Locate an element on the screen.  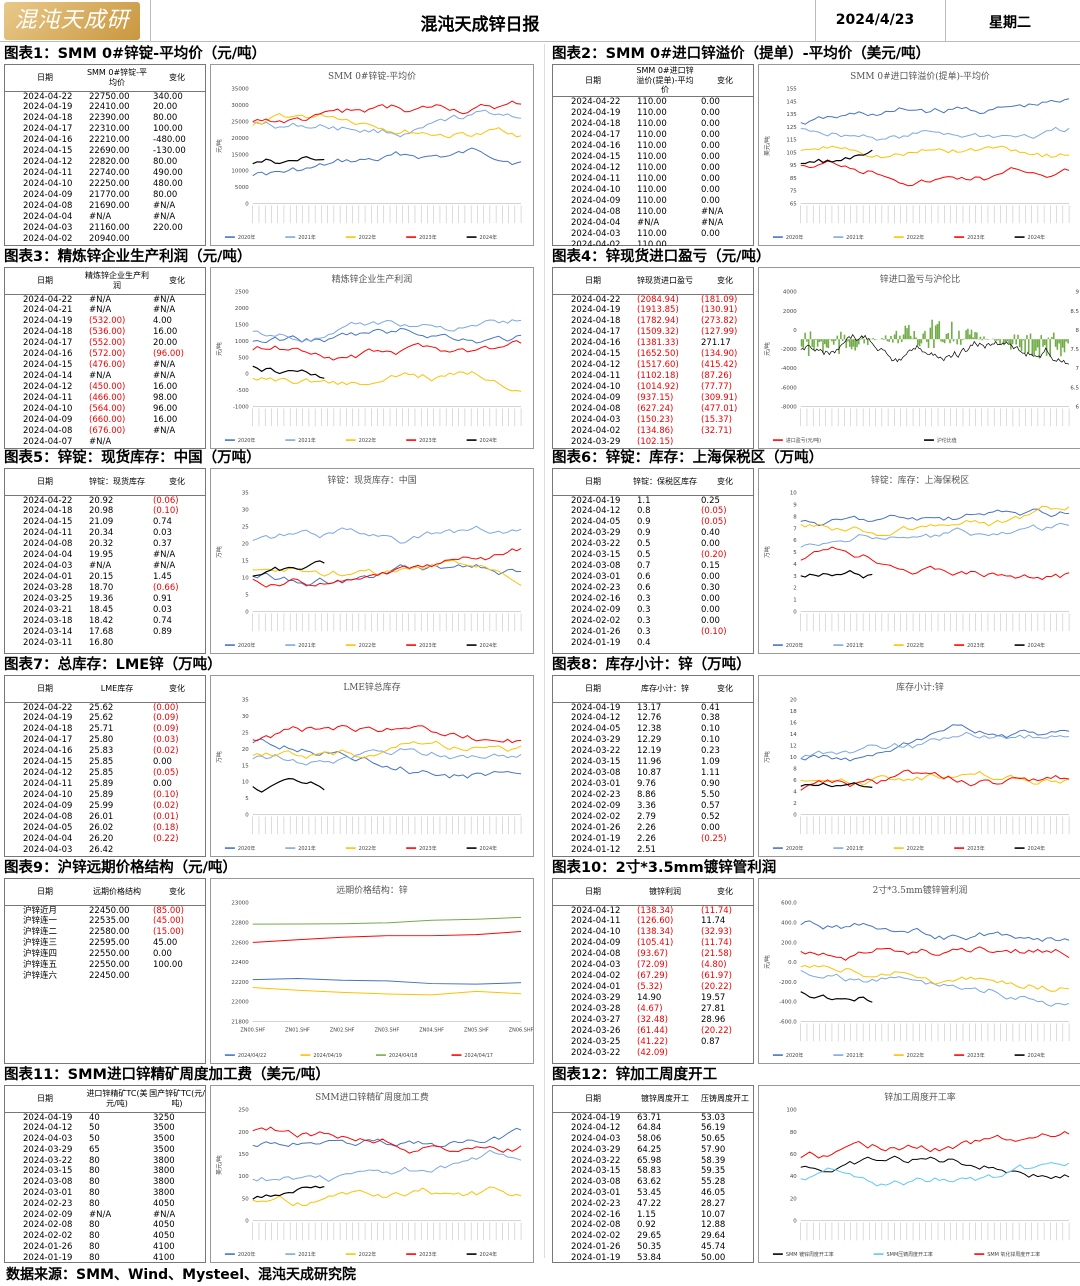
table-cell: 8.86 is located at coordinates (646, 795).